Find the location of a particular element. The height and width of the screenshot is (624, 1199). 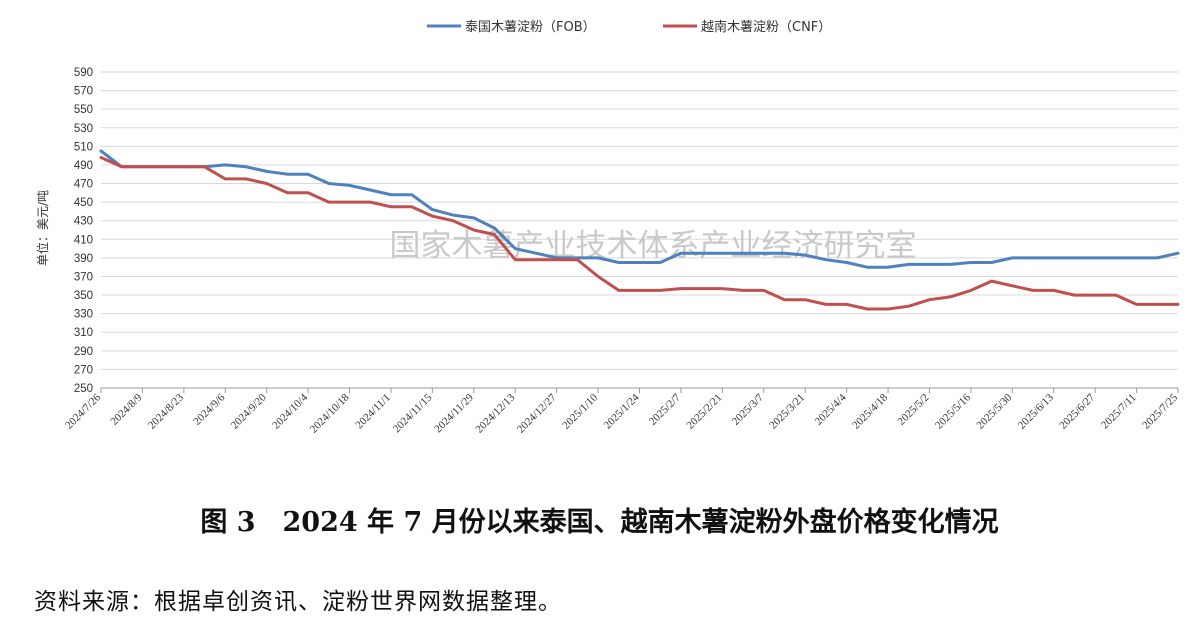

x-tick-label: 2024/11/15 is located at coordinates (413, 413).